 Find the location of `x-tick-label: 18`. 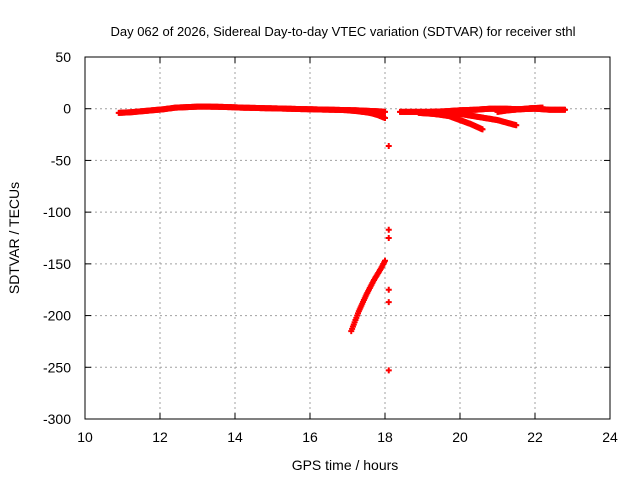

x-tick-label: 18 is located at coordinates (385, 437).